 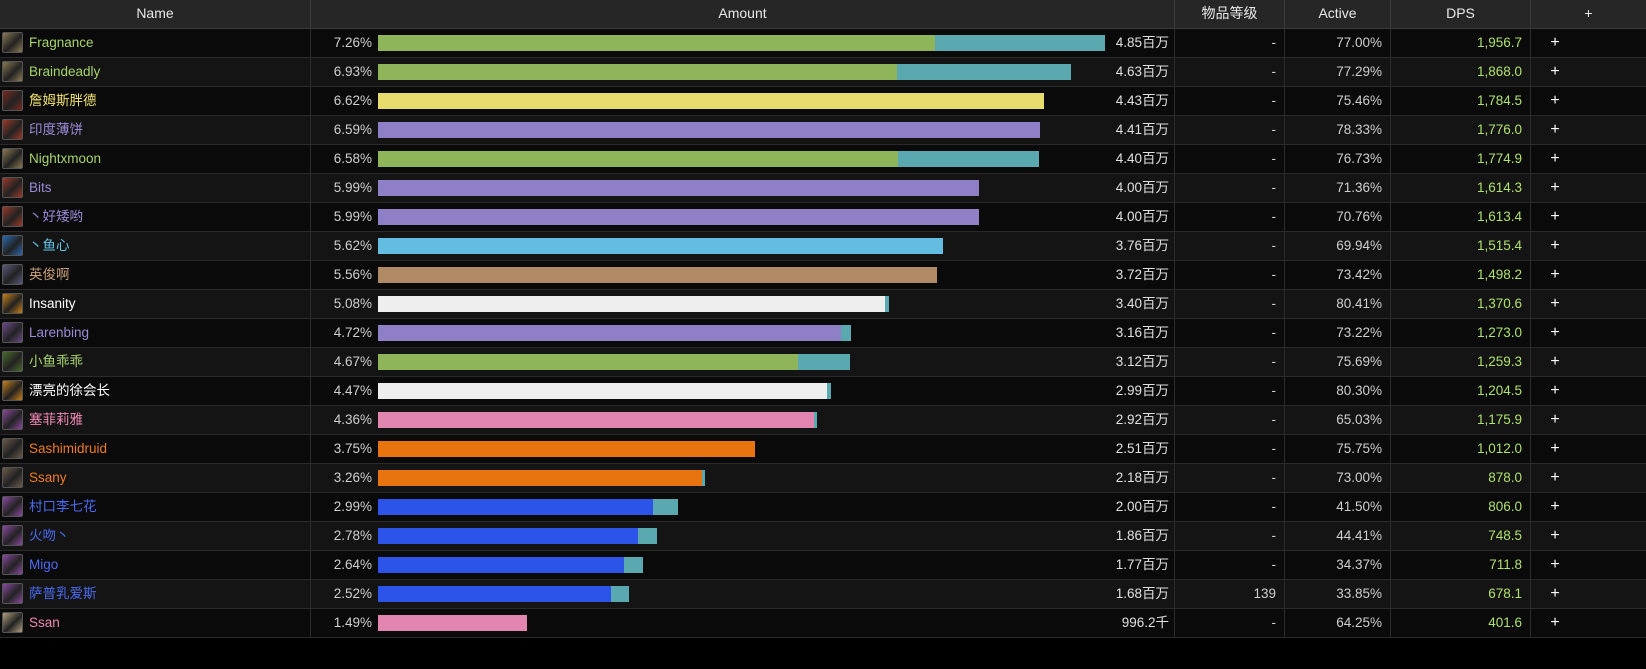 What do you see at coordinates (44, 622) in the screenshot?
I see `player-name: Ssan` at bounding box center [44, 622].